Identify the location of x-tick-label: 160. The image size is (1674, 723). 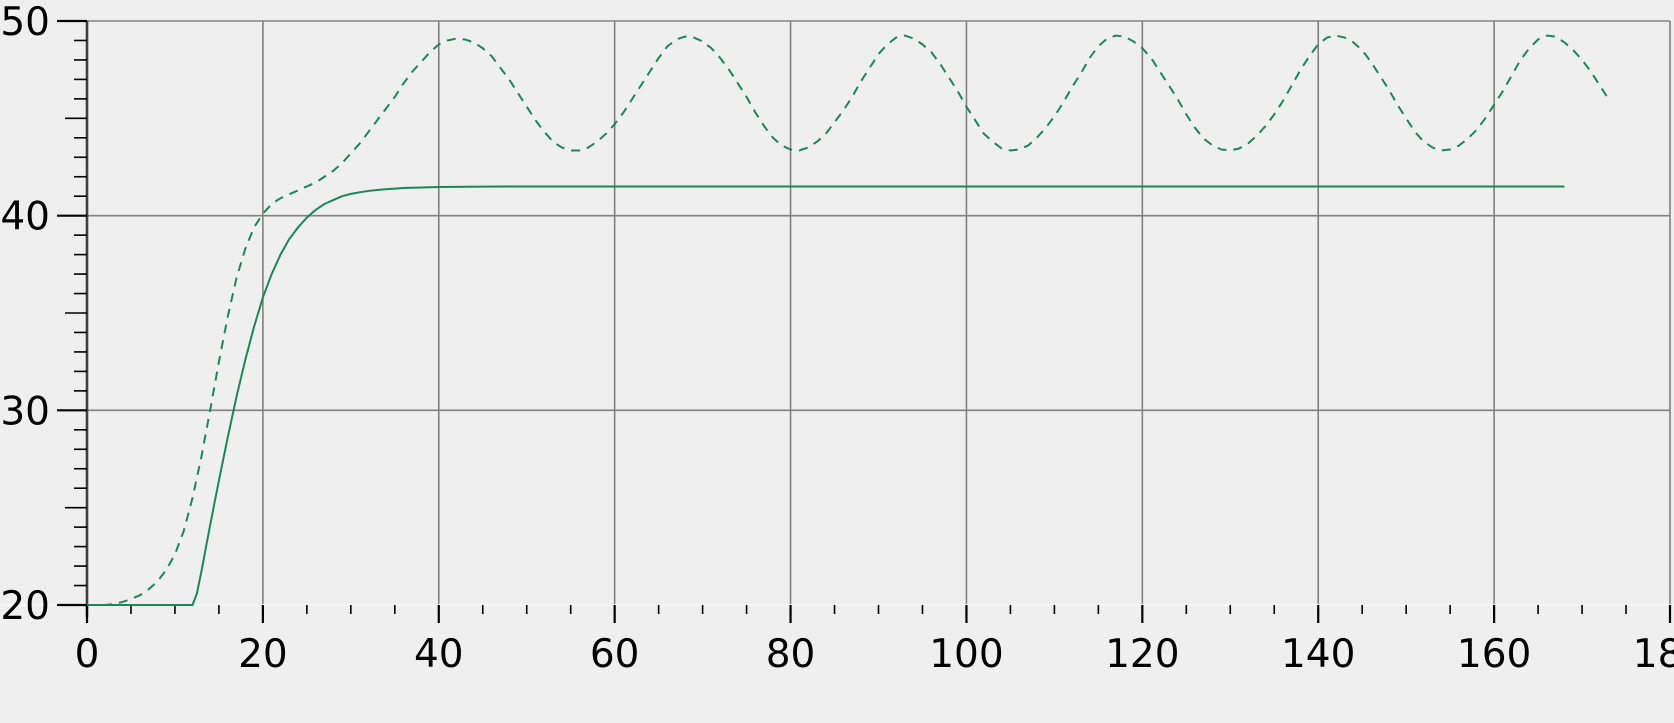
(1494, 654).